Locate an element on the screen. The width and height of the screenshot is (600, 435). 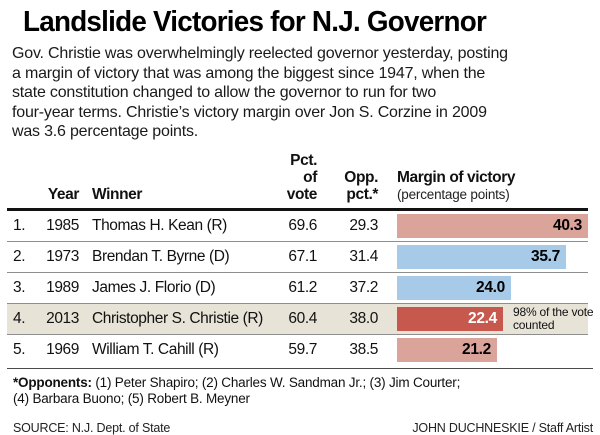
margin-bar: 24.0 is located at coordinates (454, 287).